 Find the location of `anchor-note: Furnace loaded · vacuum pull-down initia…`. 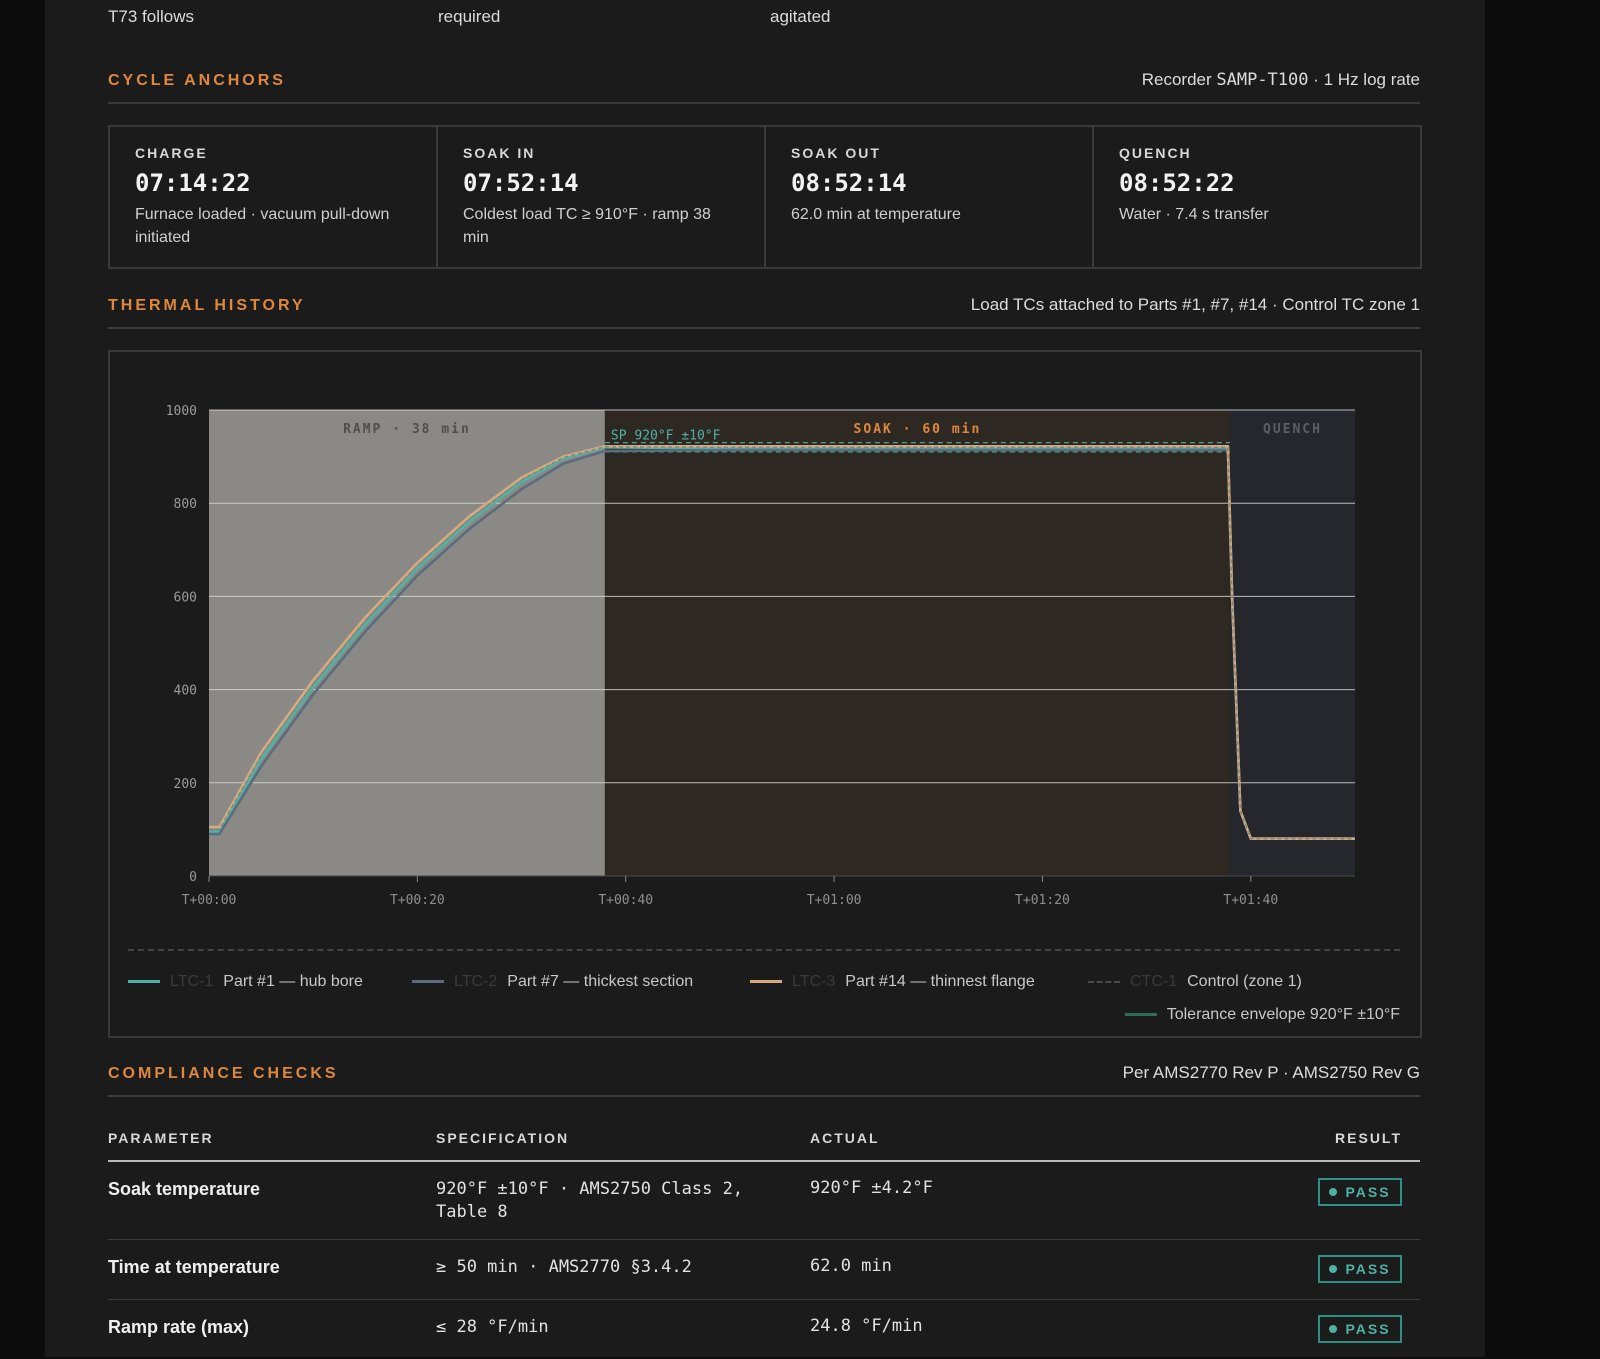

anchor-note: Furnace loaded · vacuum pull-down initia… is located at coordinates (262, 226).